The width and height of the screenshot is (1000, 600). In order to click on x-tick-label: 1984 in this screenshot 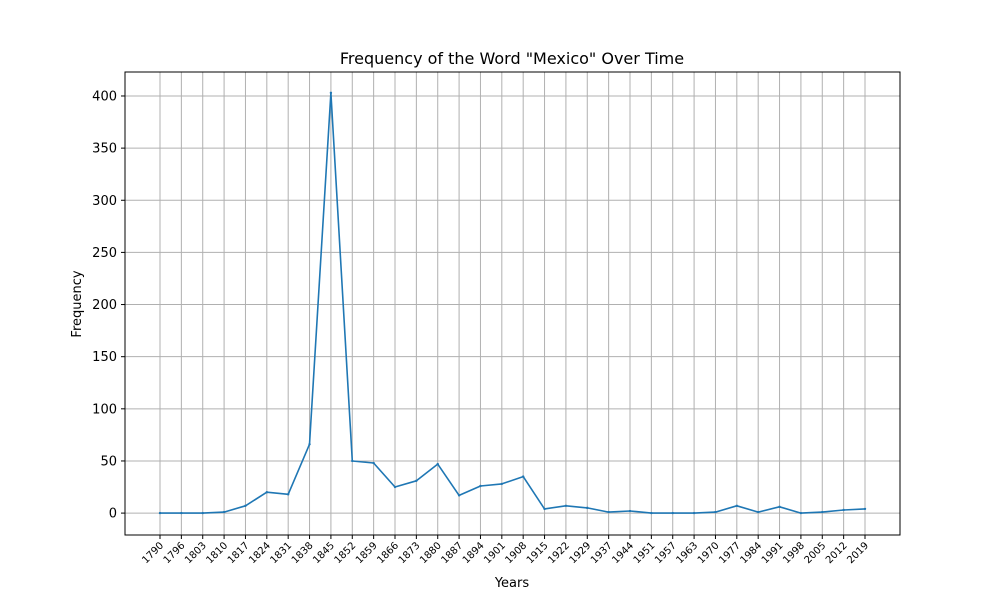, I will do `click(752, 553)`.